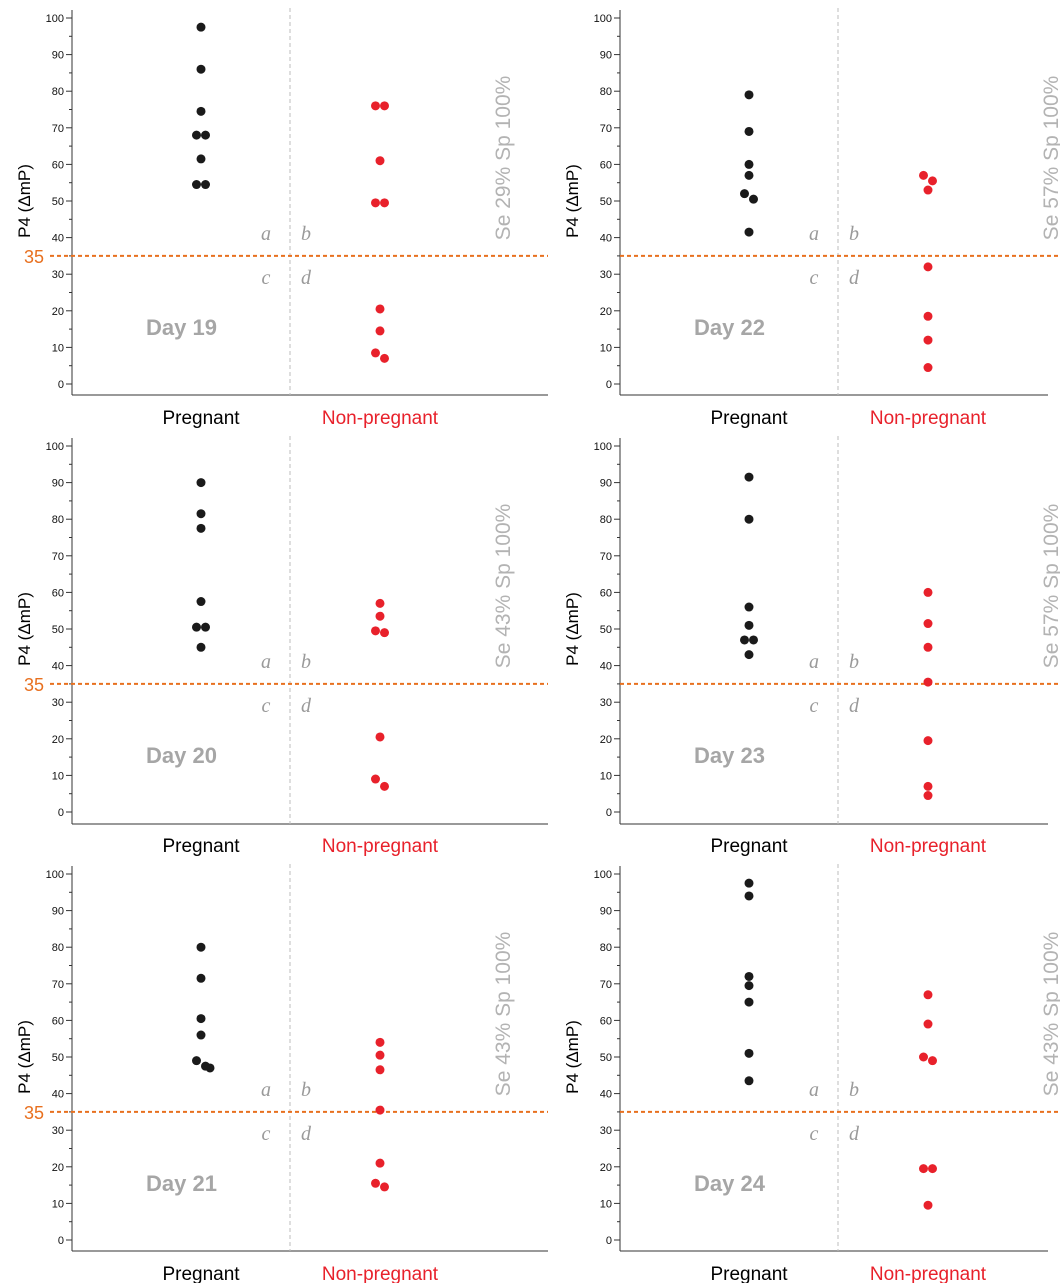 This screenshot has height=1283, width=1060. What do you see at coordinates (58, 776) in the screenshot?
I see `y-tick-label: 10` at bounding box center [58, 776].